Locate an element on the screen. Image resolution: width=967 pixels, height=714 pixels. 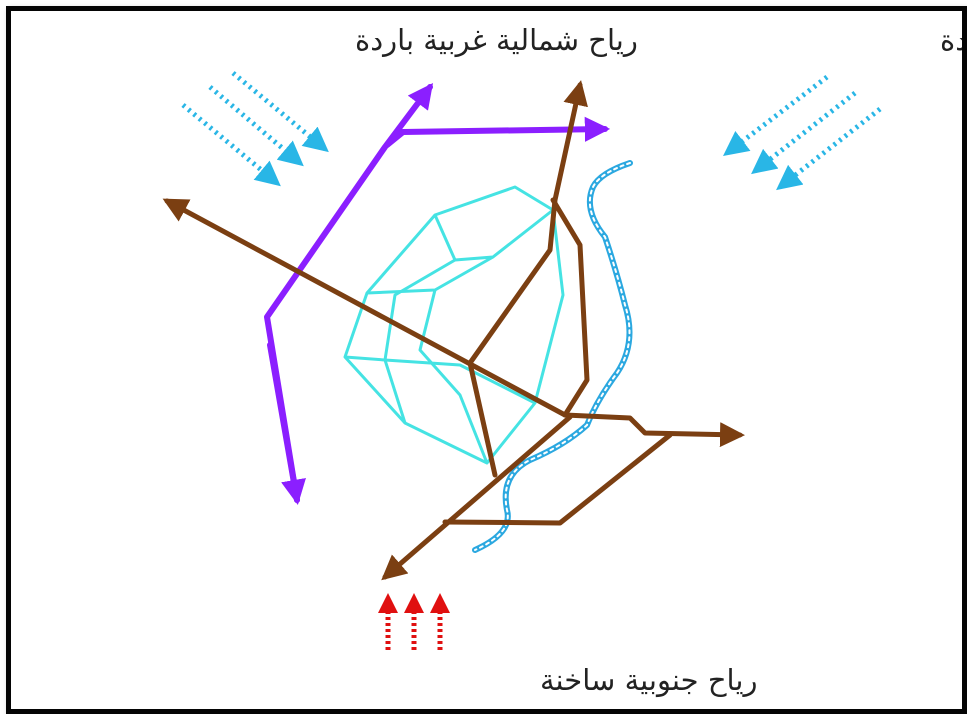
dotted-arrow-up-icon is located at coordinates (414, 621).